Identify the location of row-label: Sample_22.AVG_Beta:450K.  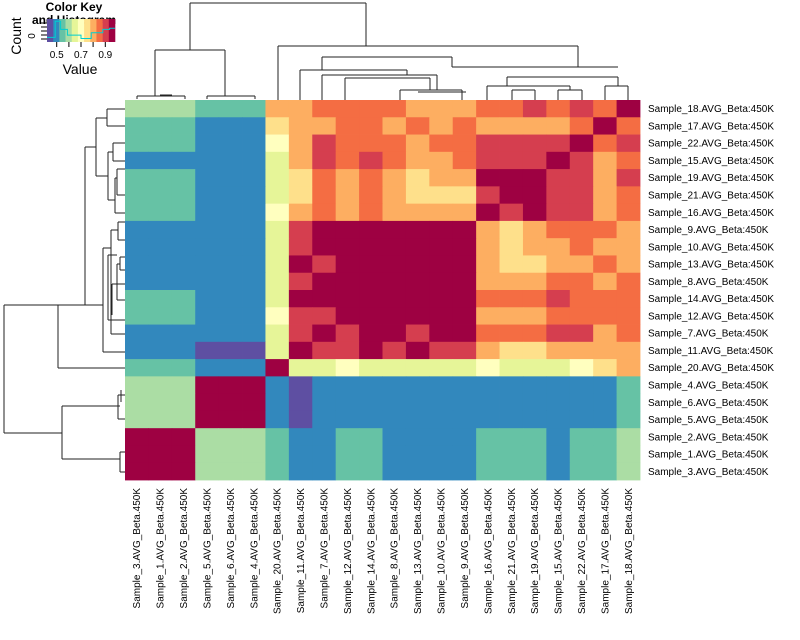
(711, 144).